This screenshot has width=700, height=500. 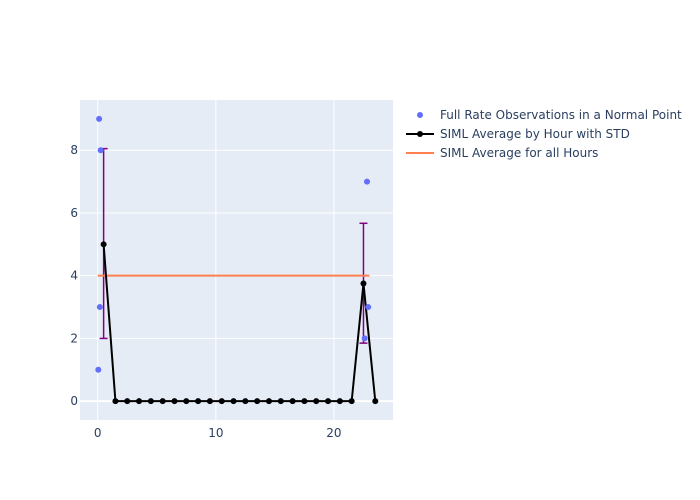 What do you see at coordinates (333, 433) in the screenshot?
I see `x-tick-label: 20` at bounding box center [333, 433].